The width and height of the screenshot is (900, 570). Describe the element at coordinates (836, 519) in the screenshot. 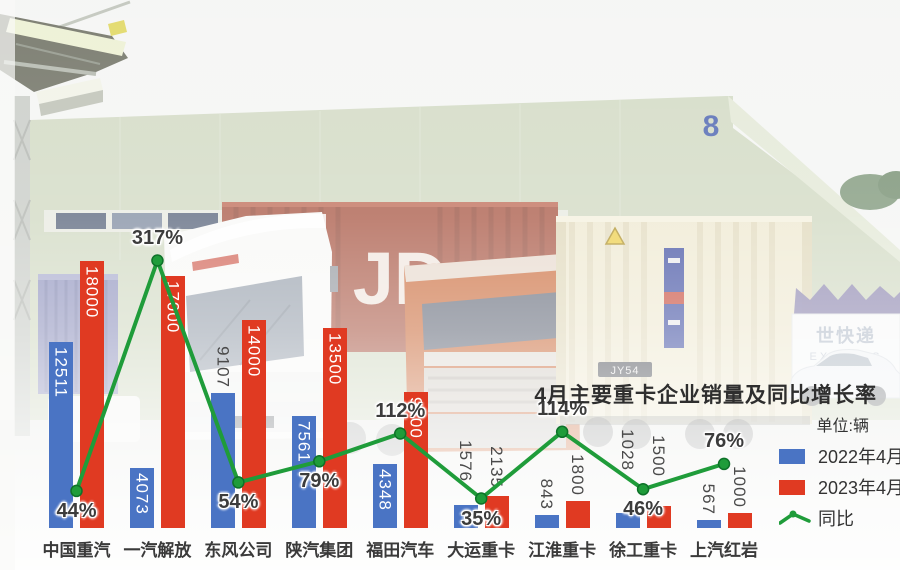

I see `legend-label-yoy: 同比` at that location.